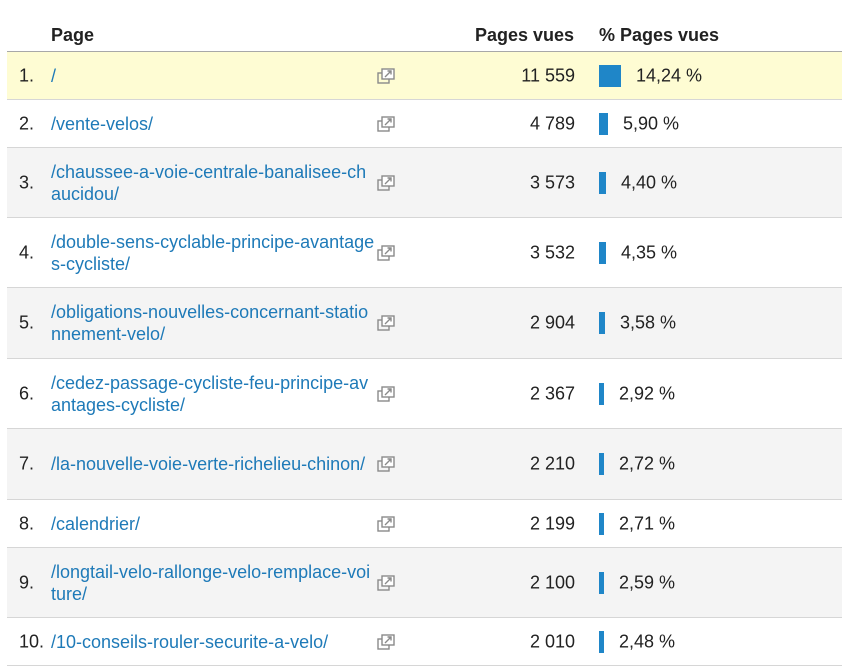 This screenshot has width=850, height=666. Describe the element at coordinates (651, 123) in the screenshot. I see `pageviews-percent: 5,90 %` at that location.